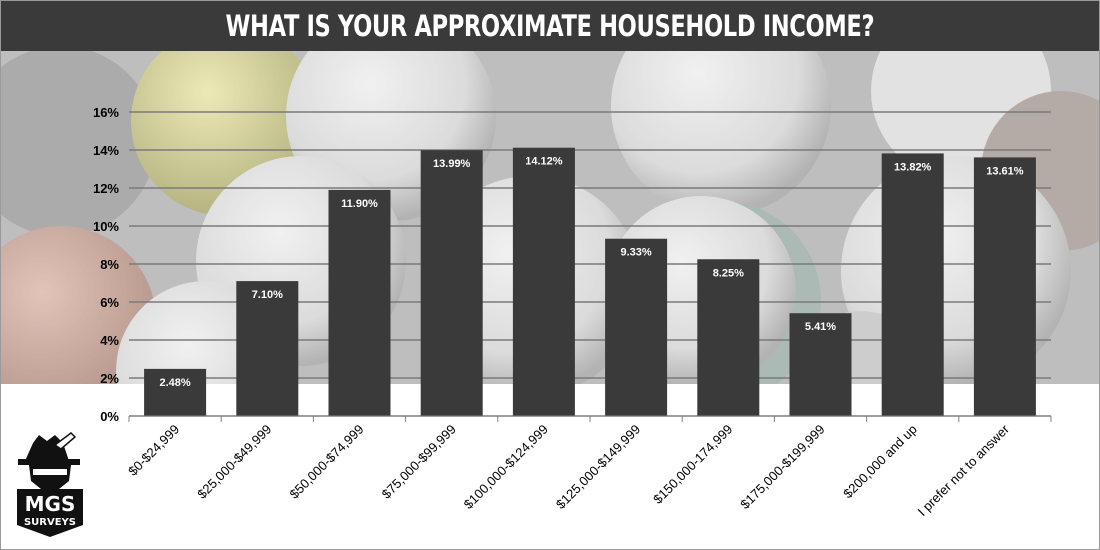 The image size is (1100, 550). What do you see at coordinates (234, 462) in the screenshot?
I see `x-tick-label: $25,000-$49,999` at bounding box center [234, 462].